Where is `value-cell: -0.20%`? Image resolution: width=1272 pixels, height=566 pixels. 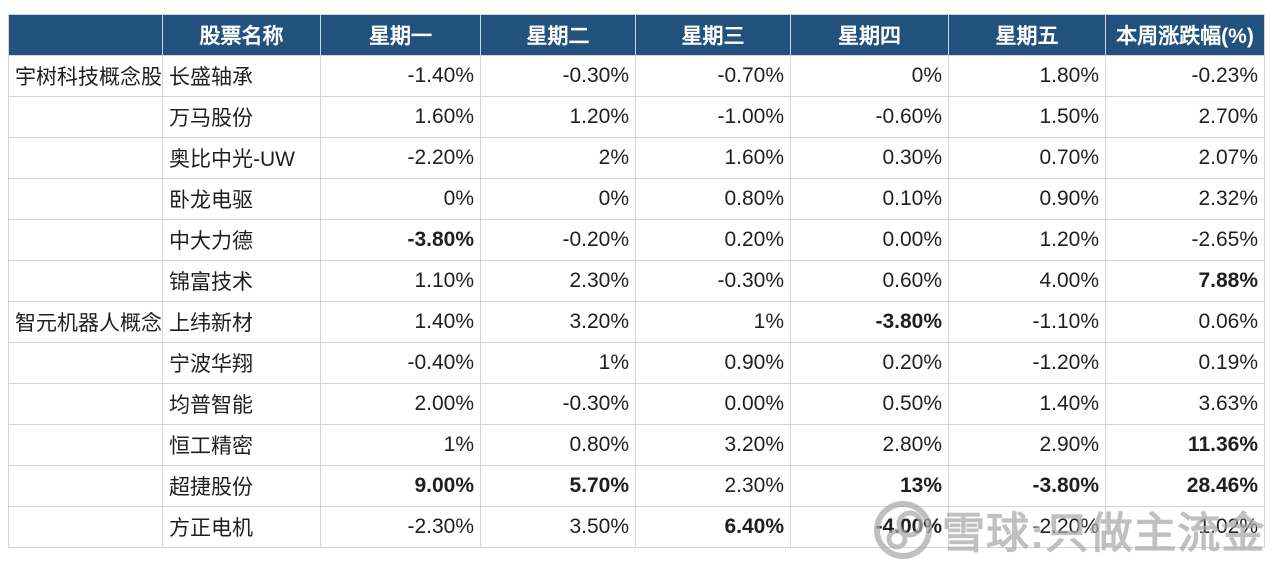 value-cell: -0.20% is located at coordinates (558, 240).